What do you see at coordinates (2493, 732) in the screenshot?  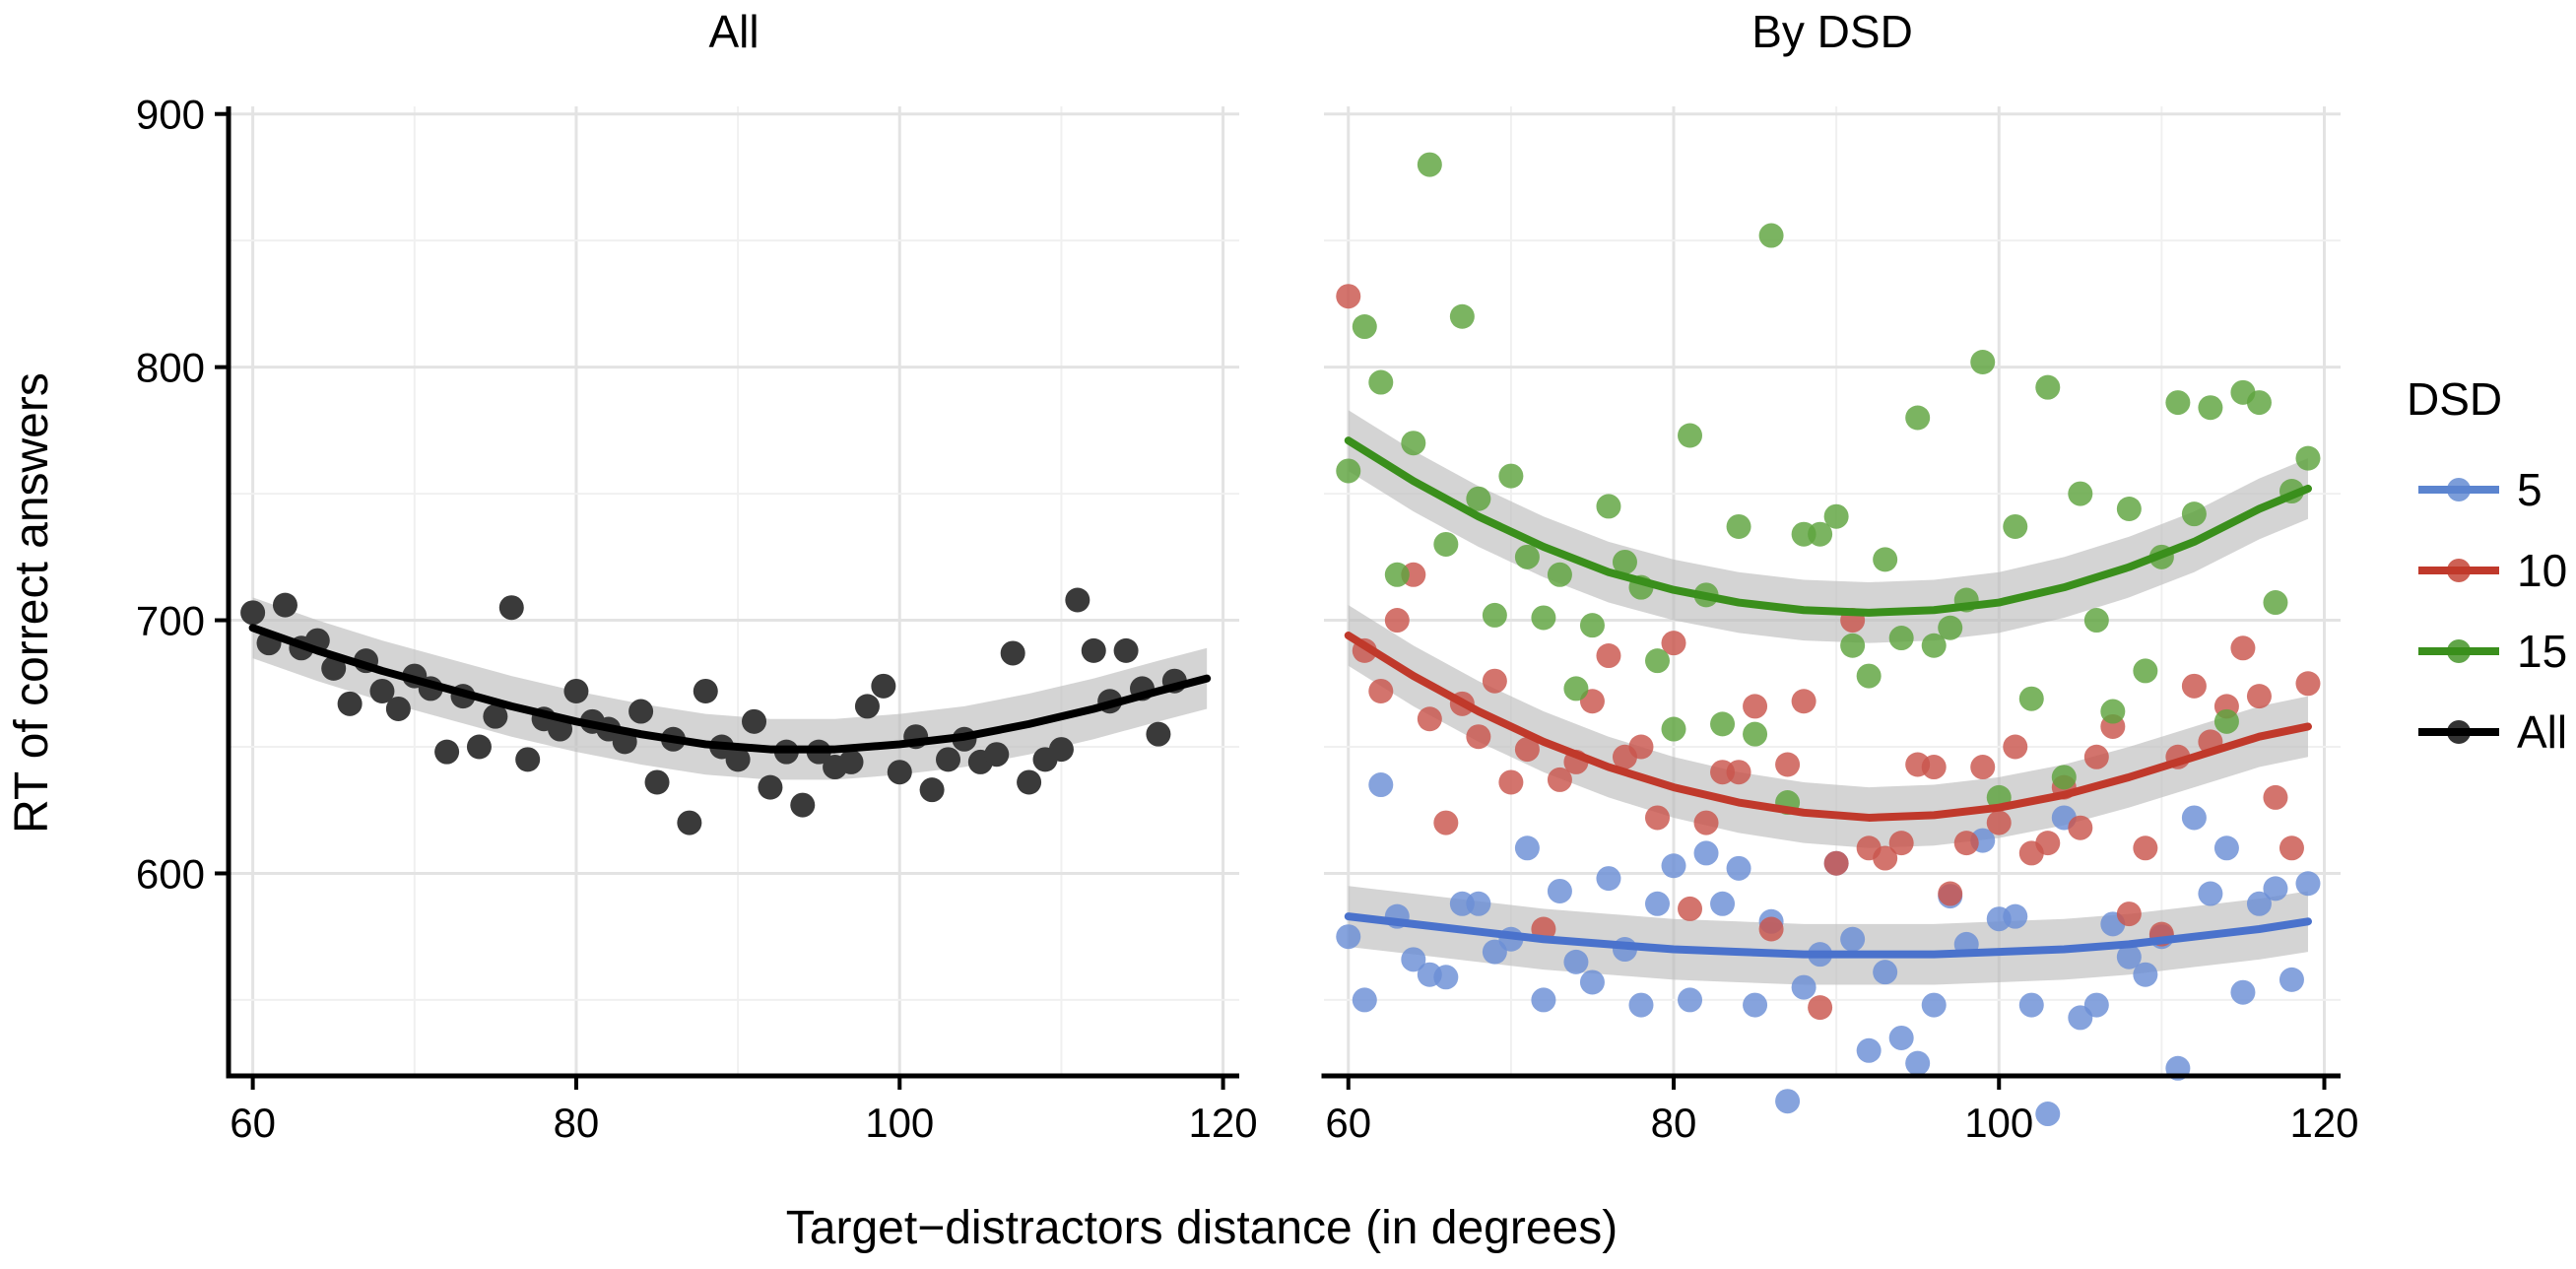 I see `legend-entry: All` at bounding box center [2493, 732].